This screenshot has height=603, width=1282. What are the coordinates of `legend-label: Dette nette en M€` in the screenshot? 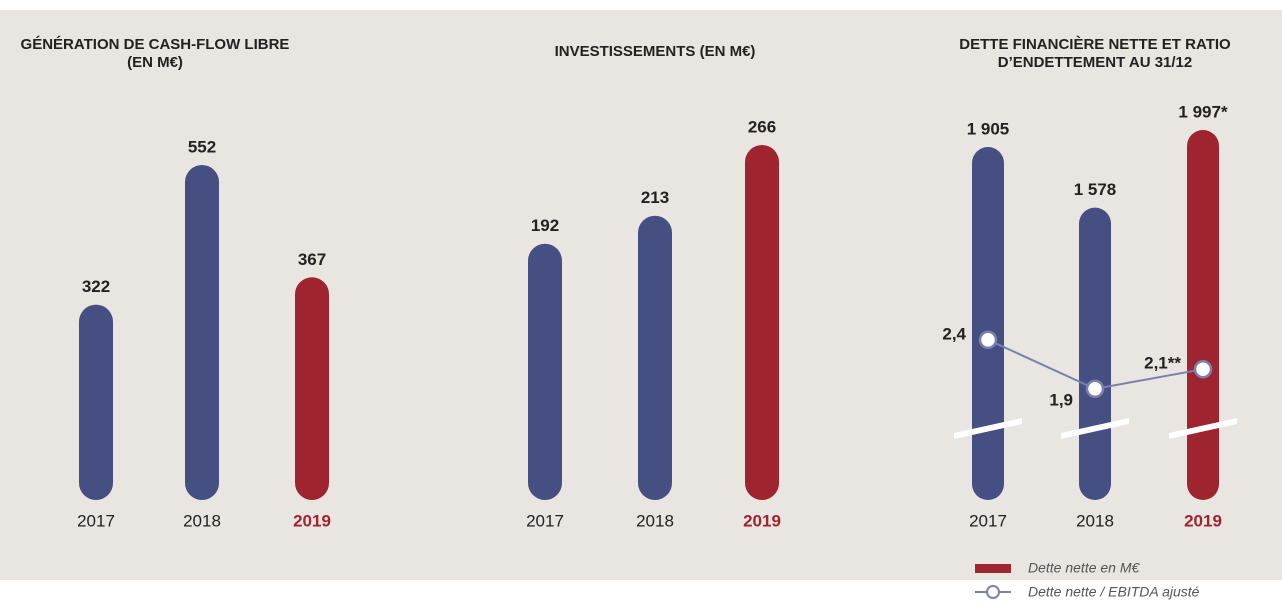 It's located at (1084, 568).